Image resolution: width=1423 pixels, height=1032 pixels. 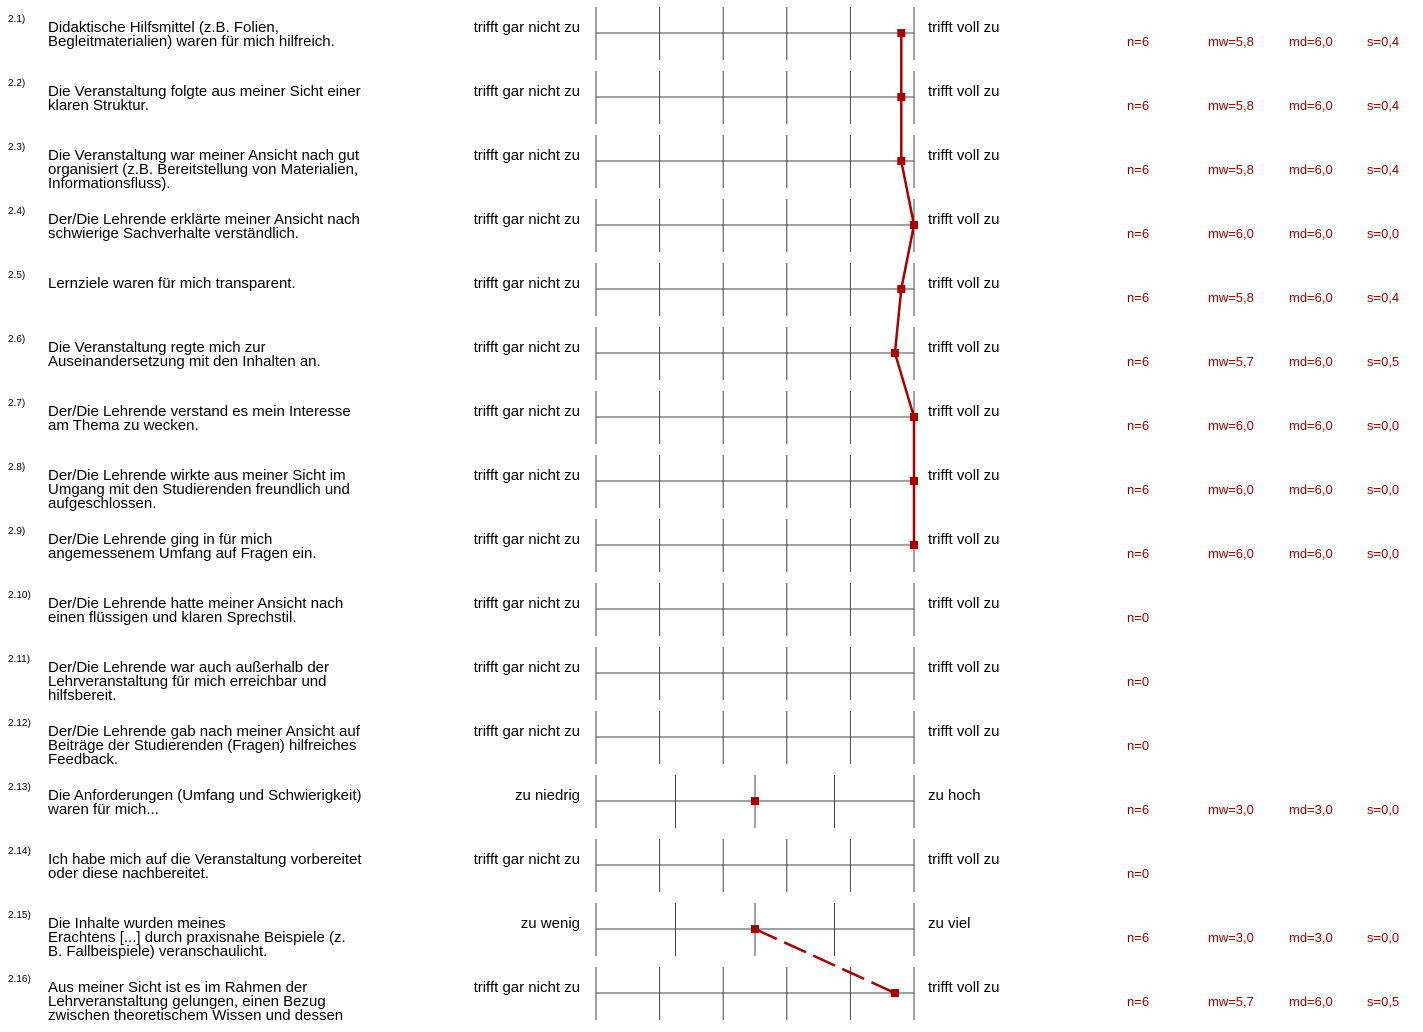 What do you see at coordinates (19, 979) in the screenshot?
I see `item-number: 2.16)` at bounding box center [19, 979].